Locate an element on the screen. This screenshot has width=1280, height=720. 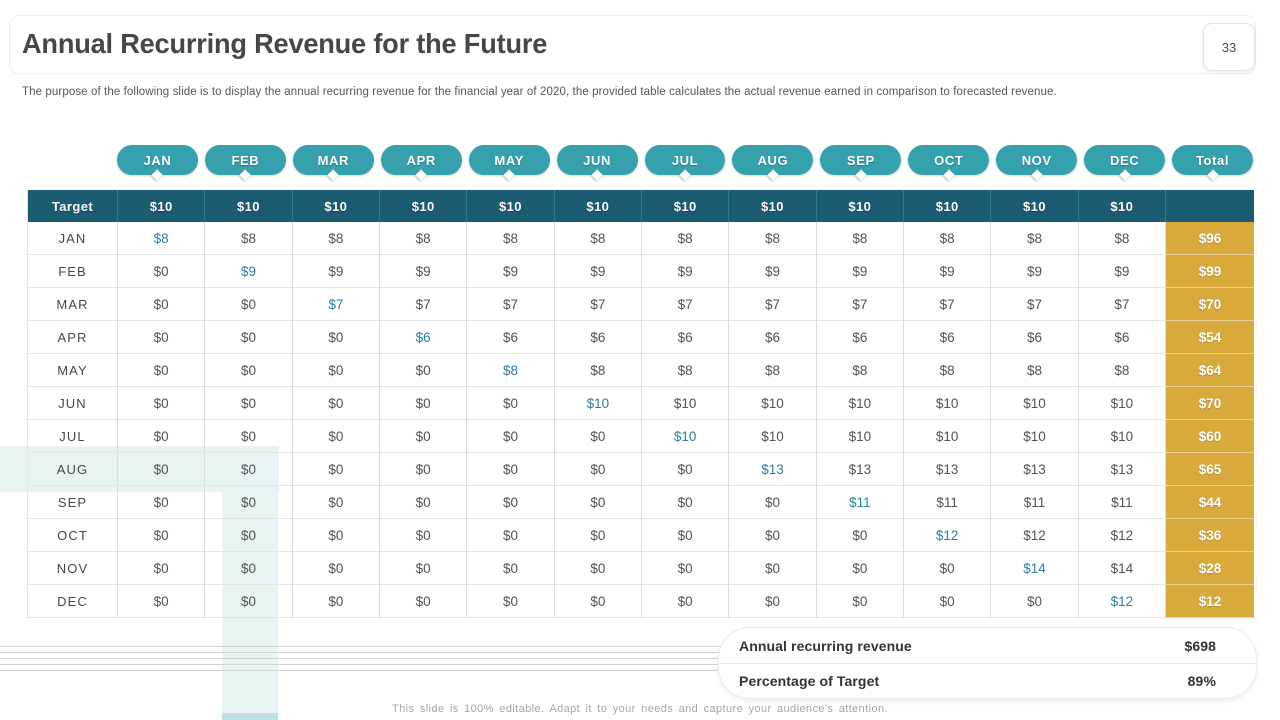
row-label-aug: AUG is located at coordinates (73, 469).